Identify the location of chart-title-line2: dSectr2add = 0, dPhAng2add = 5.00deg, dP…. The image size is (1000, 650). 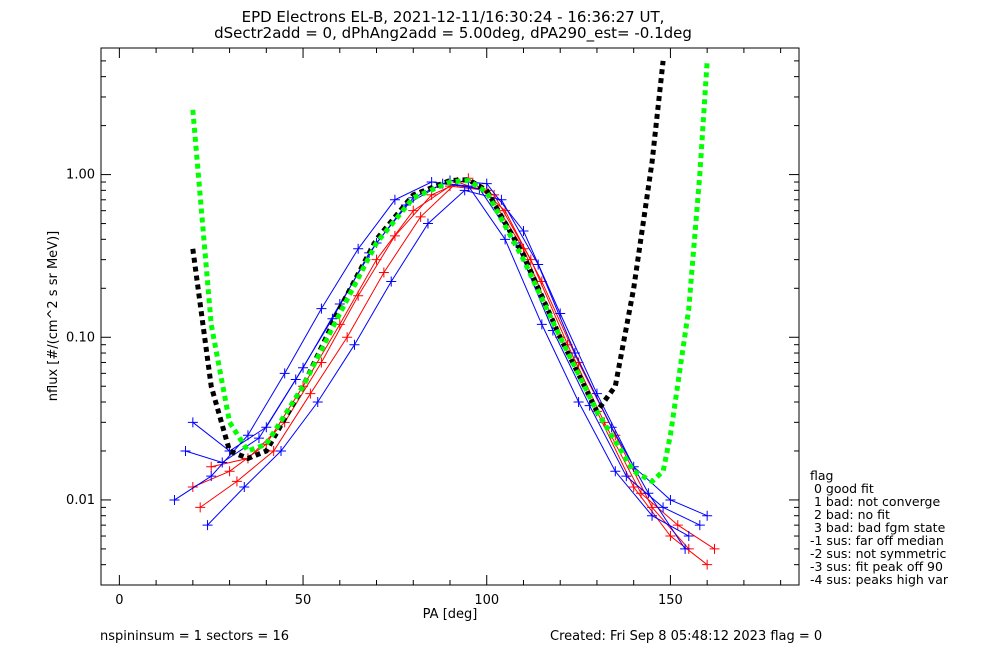
(453, 33).